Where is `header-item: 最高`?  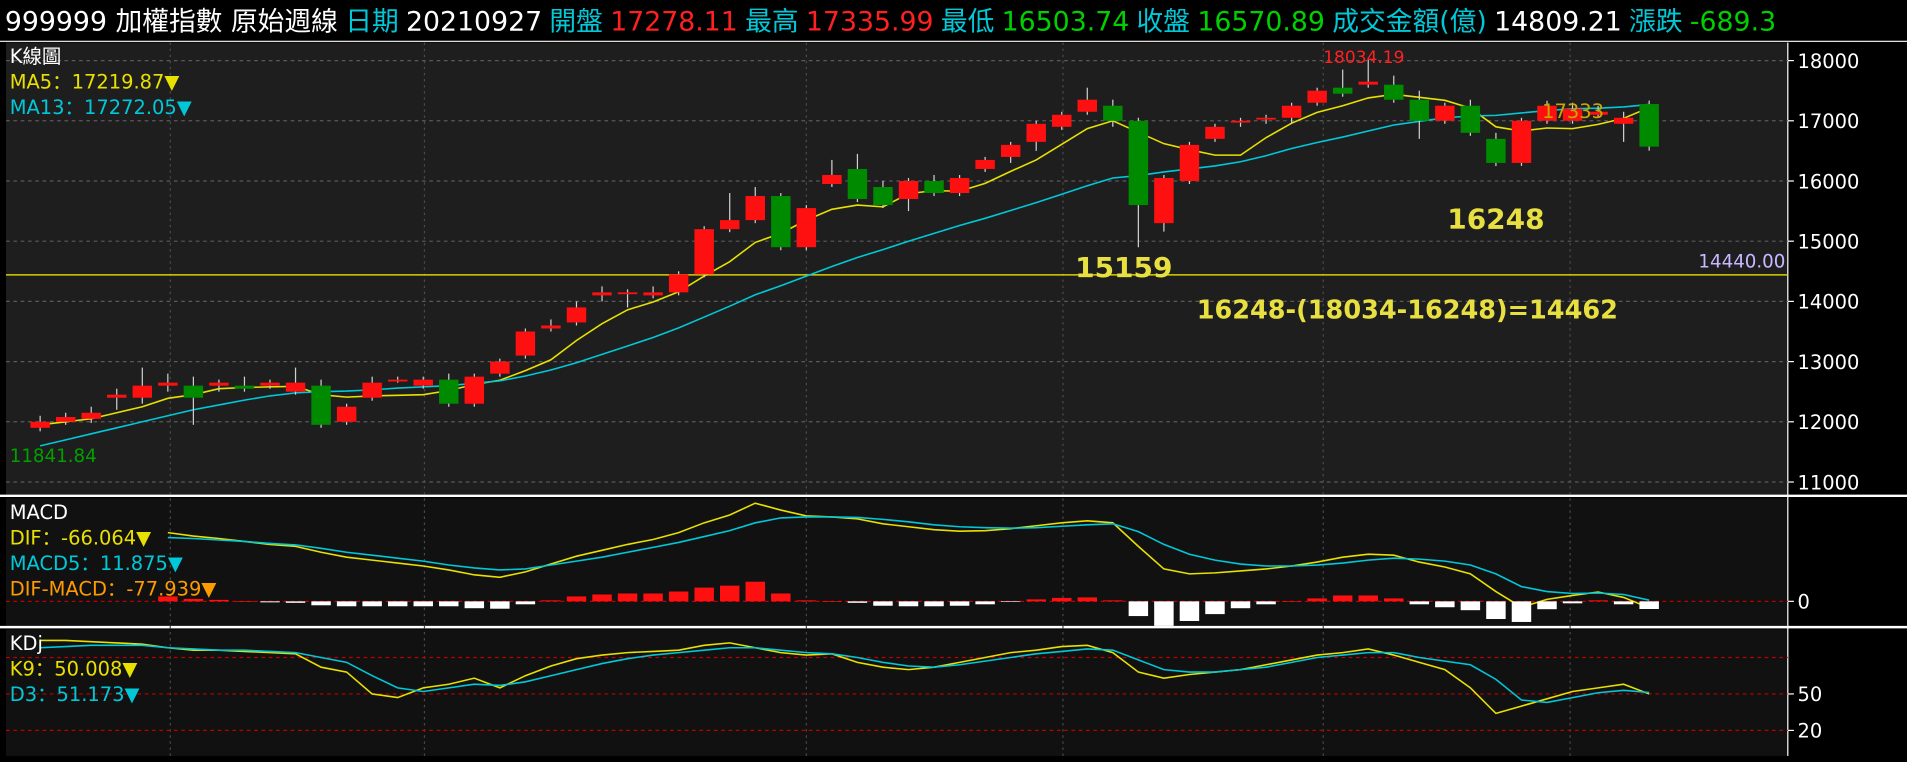
header-item: 最高 is located at coordinates (771, 21).